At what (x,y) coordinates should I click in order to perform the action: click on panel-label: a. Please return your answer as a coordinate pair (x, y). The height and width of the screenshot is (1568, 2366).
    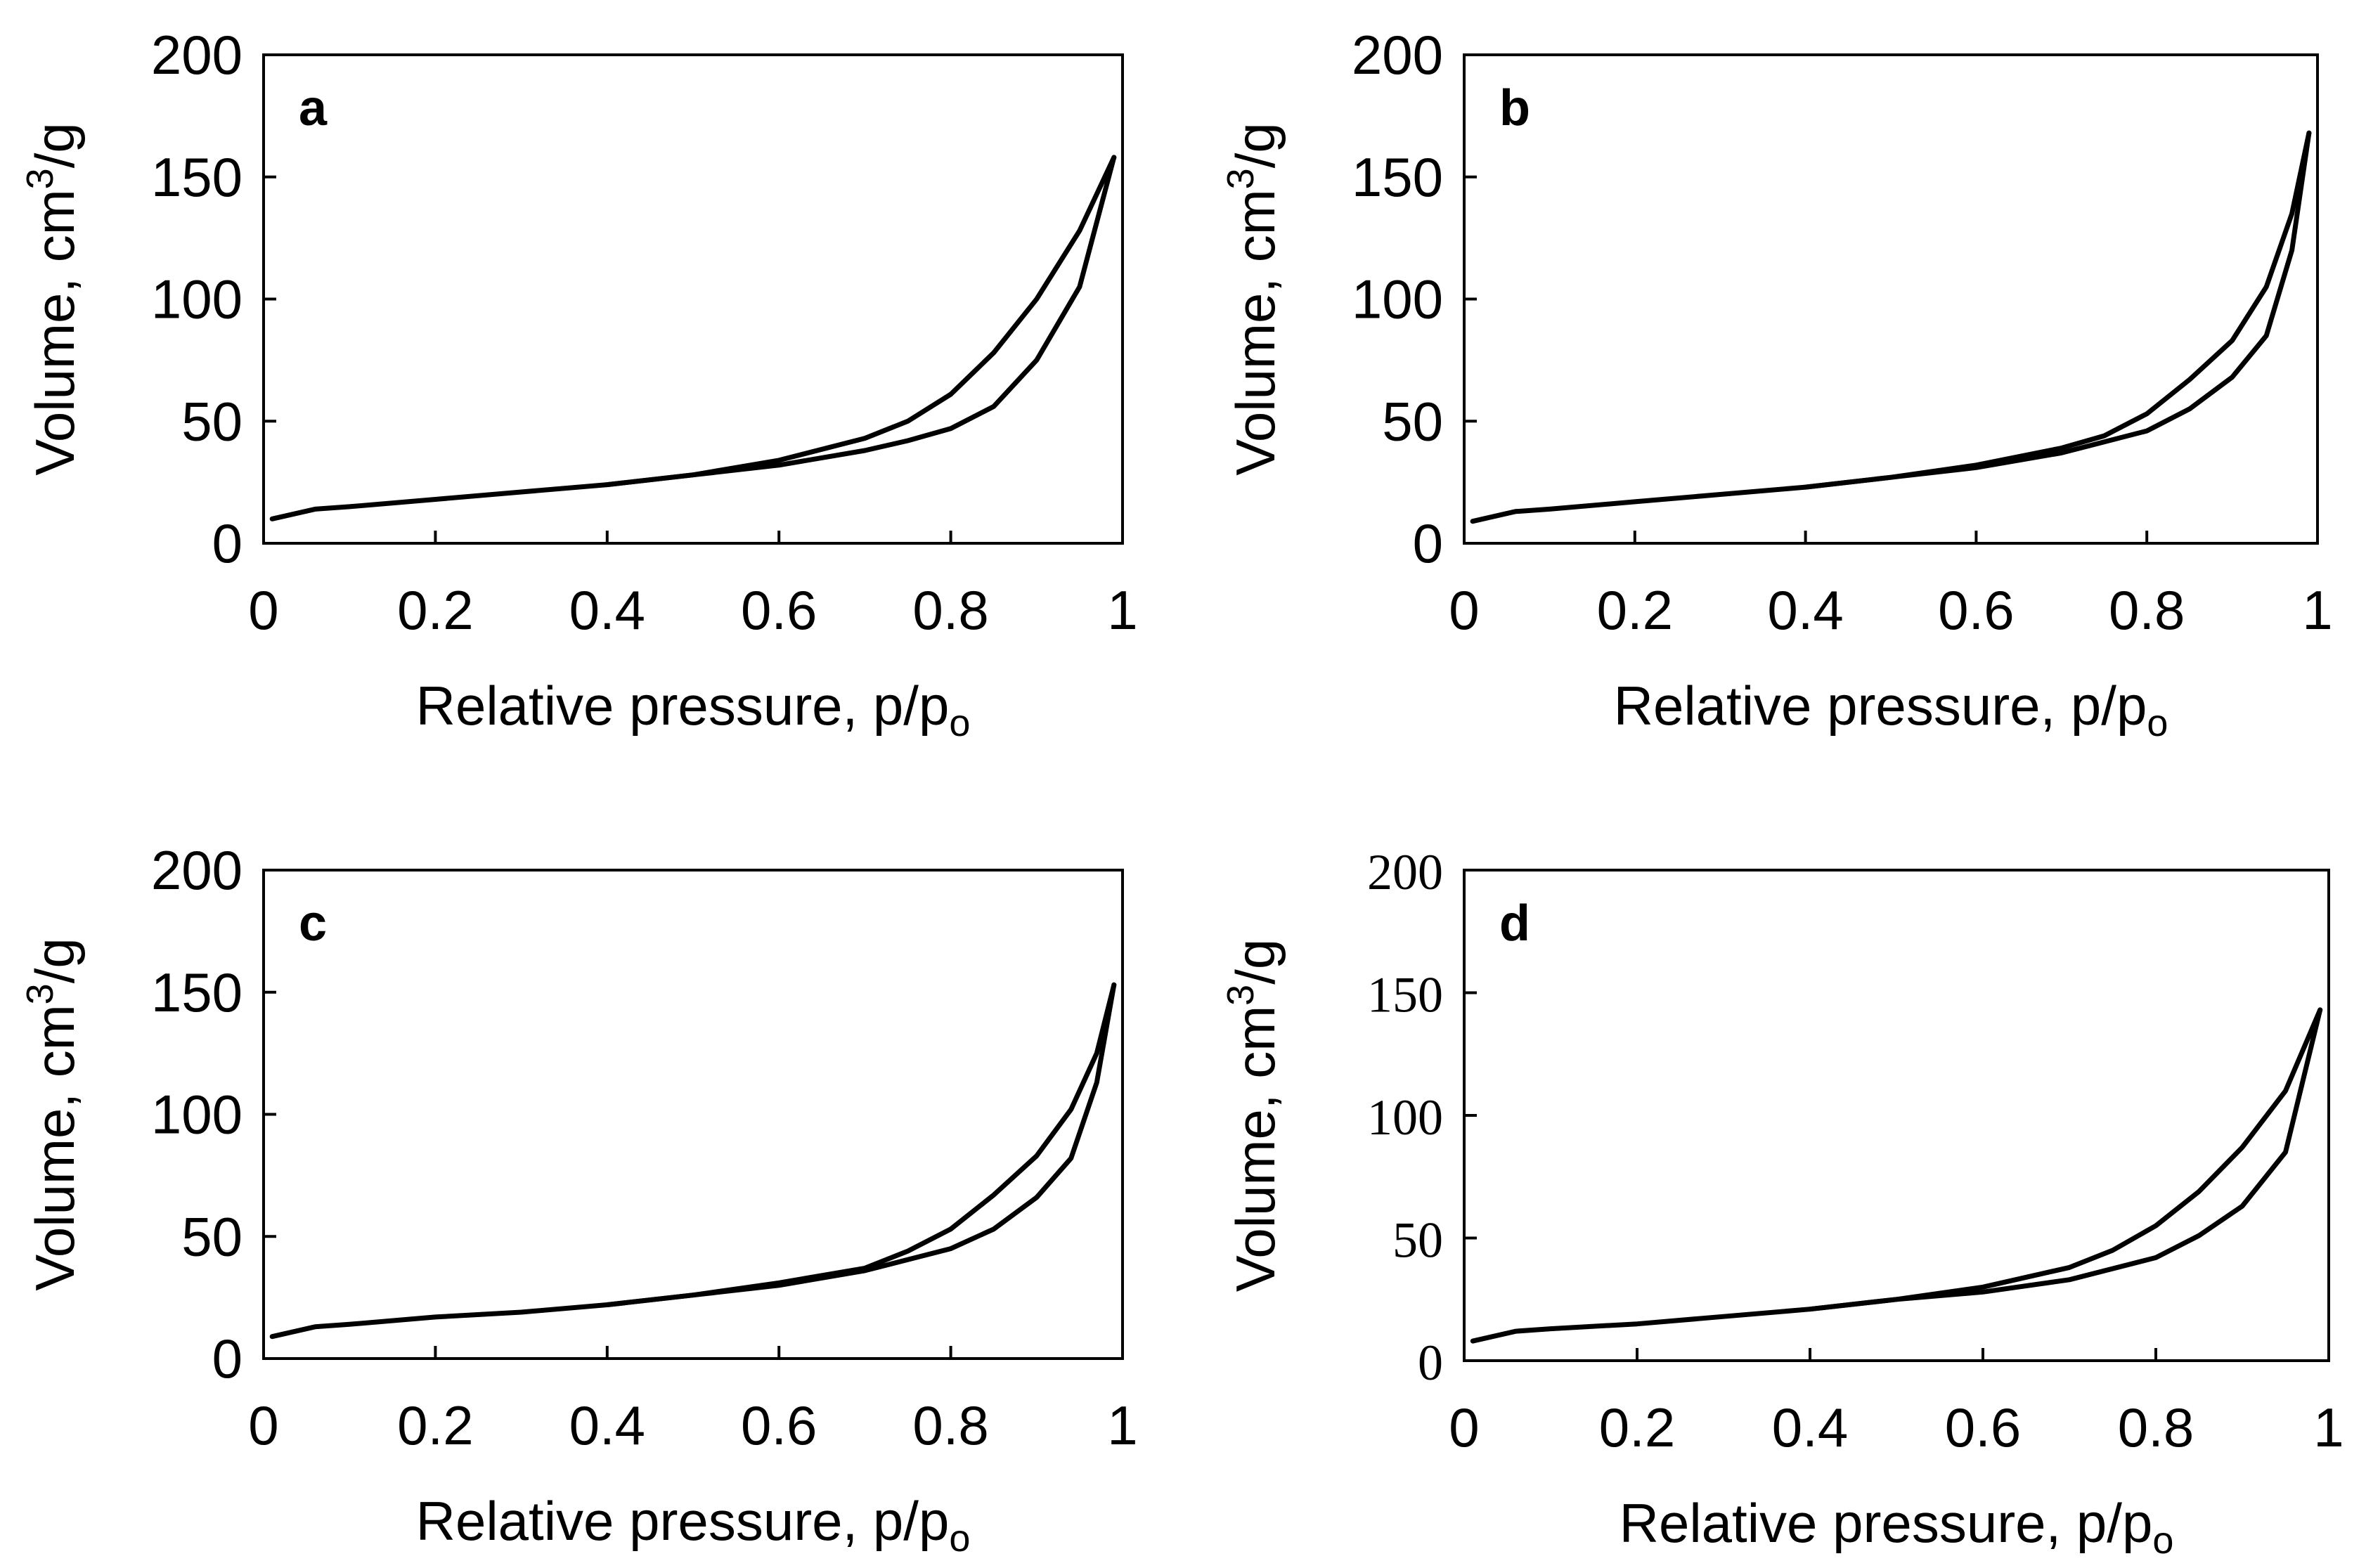
    Looking at the image, I should click on (314, 108).